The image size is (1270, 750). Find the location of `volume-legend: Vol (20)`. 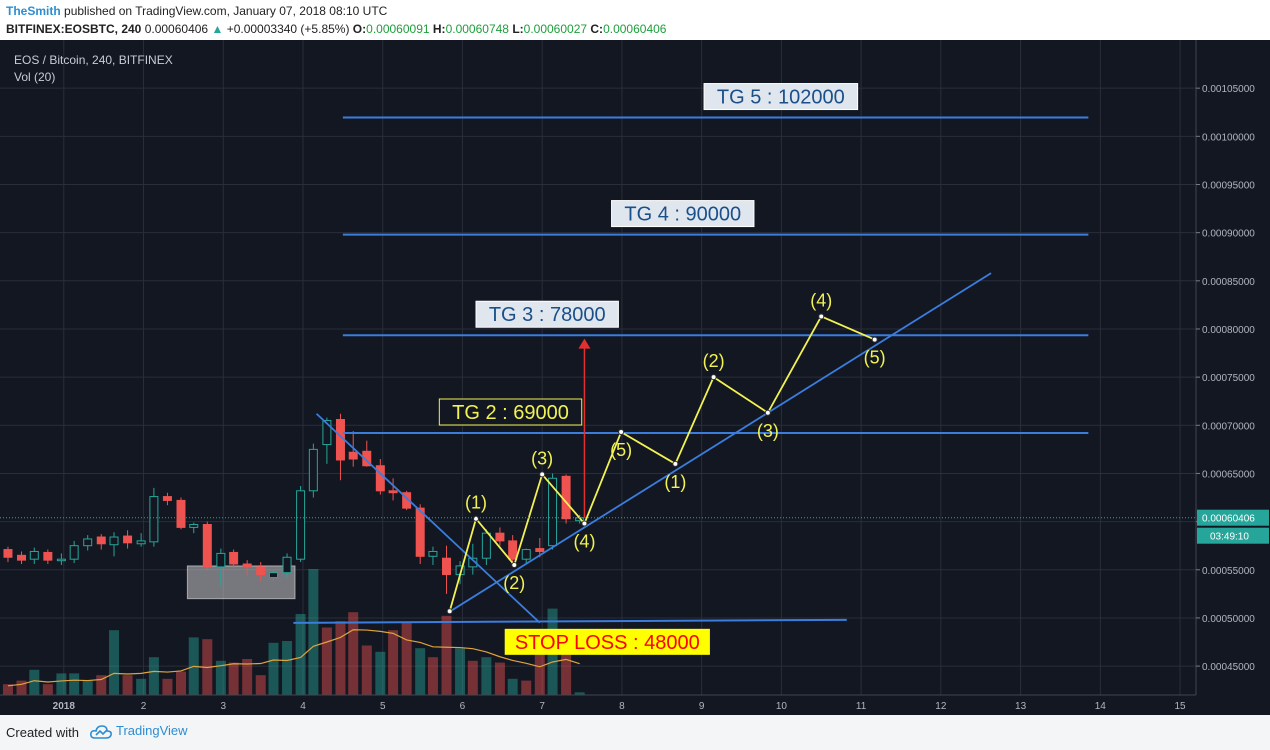

volume-legend: Vol (20) is located at coordinates (35, 77).